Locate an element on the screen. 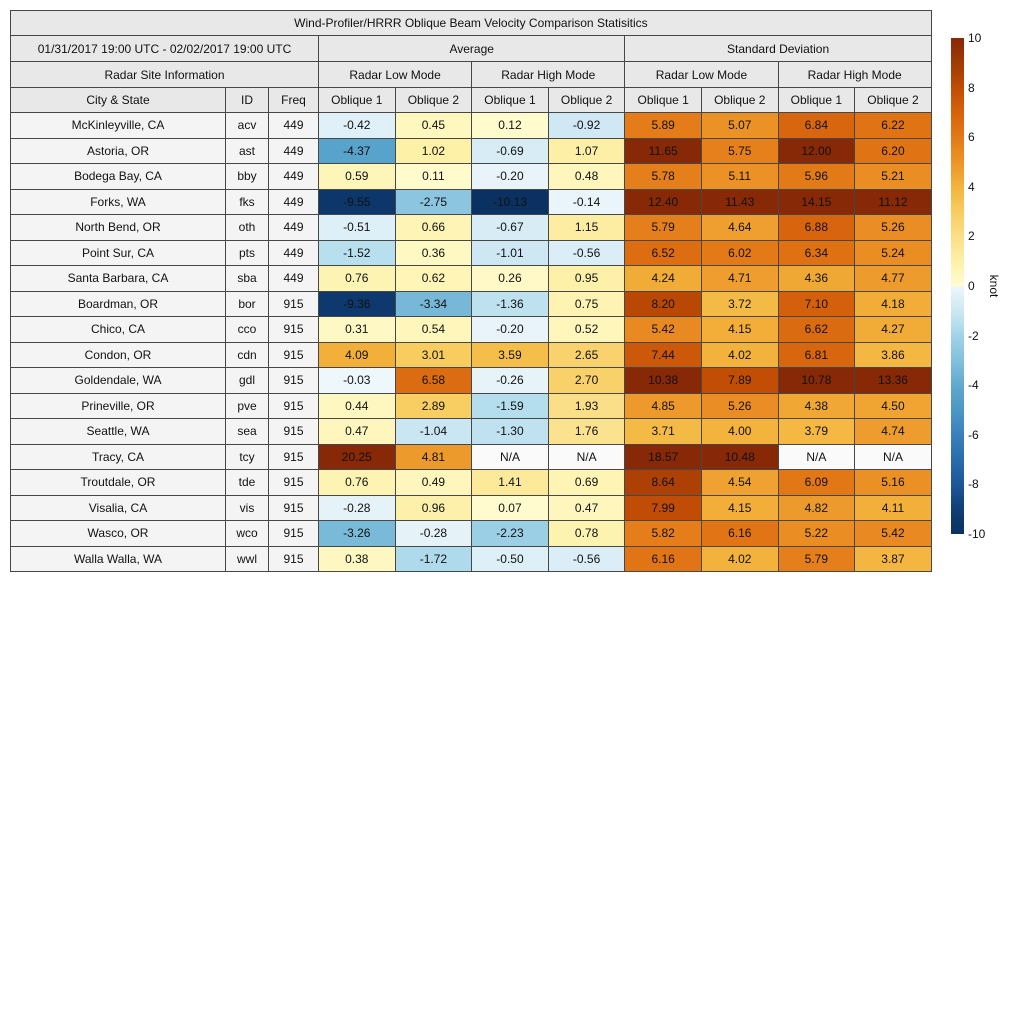 This screenshot has height=1024, width=1024. colorbar-tick-label: -8 is located at coordinates (973, 484).